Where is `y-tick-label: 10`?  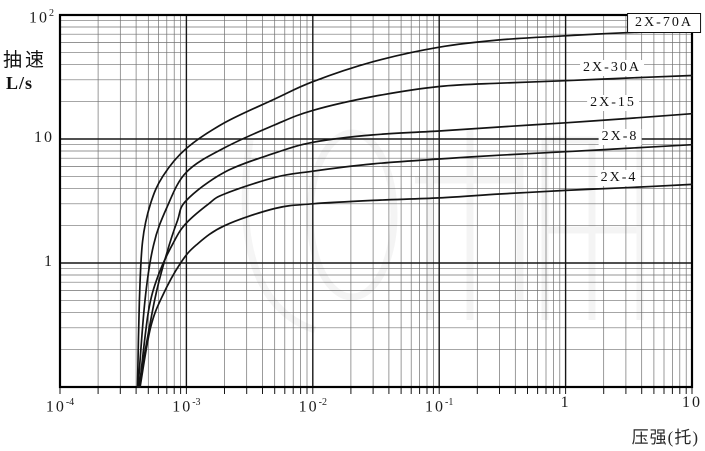 y-tick-label: 10 is located at coordinates (44, 137).